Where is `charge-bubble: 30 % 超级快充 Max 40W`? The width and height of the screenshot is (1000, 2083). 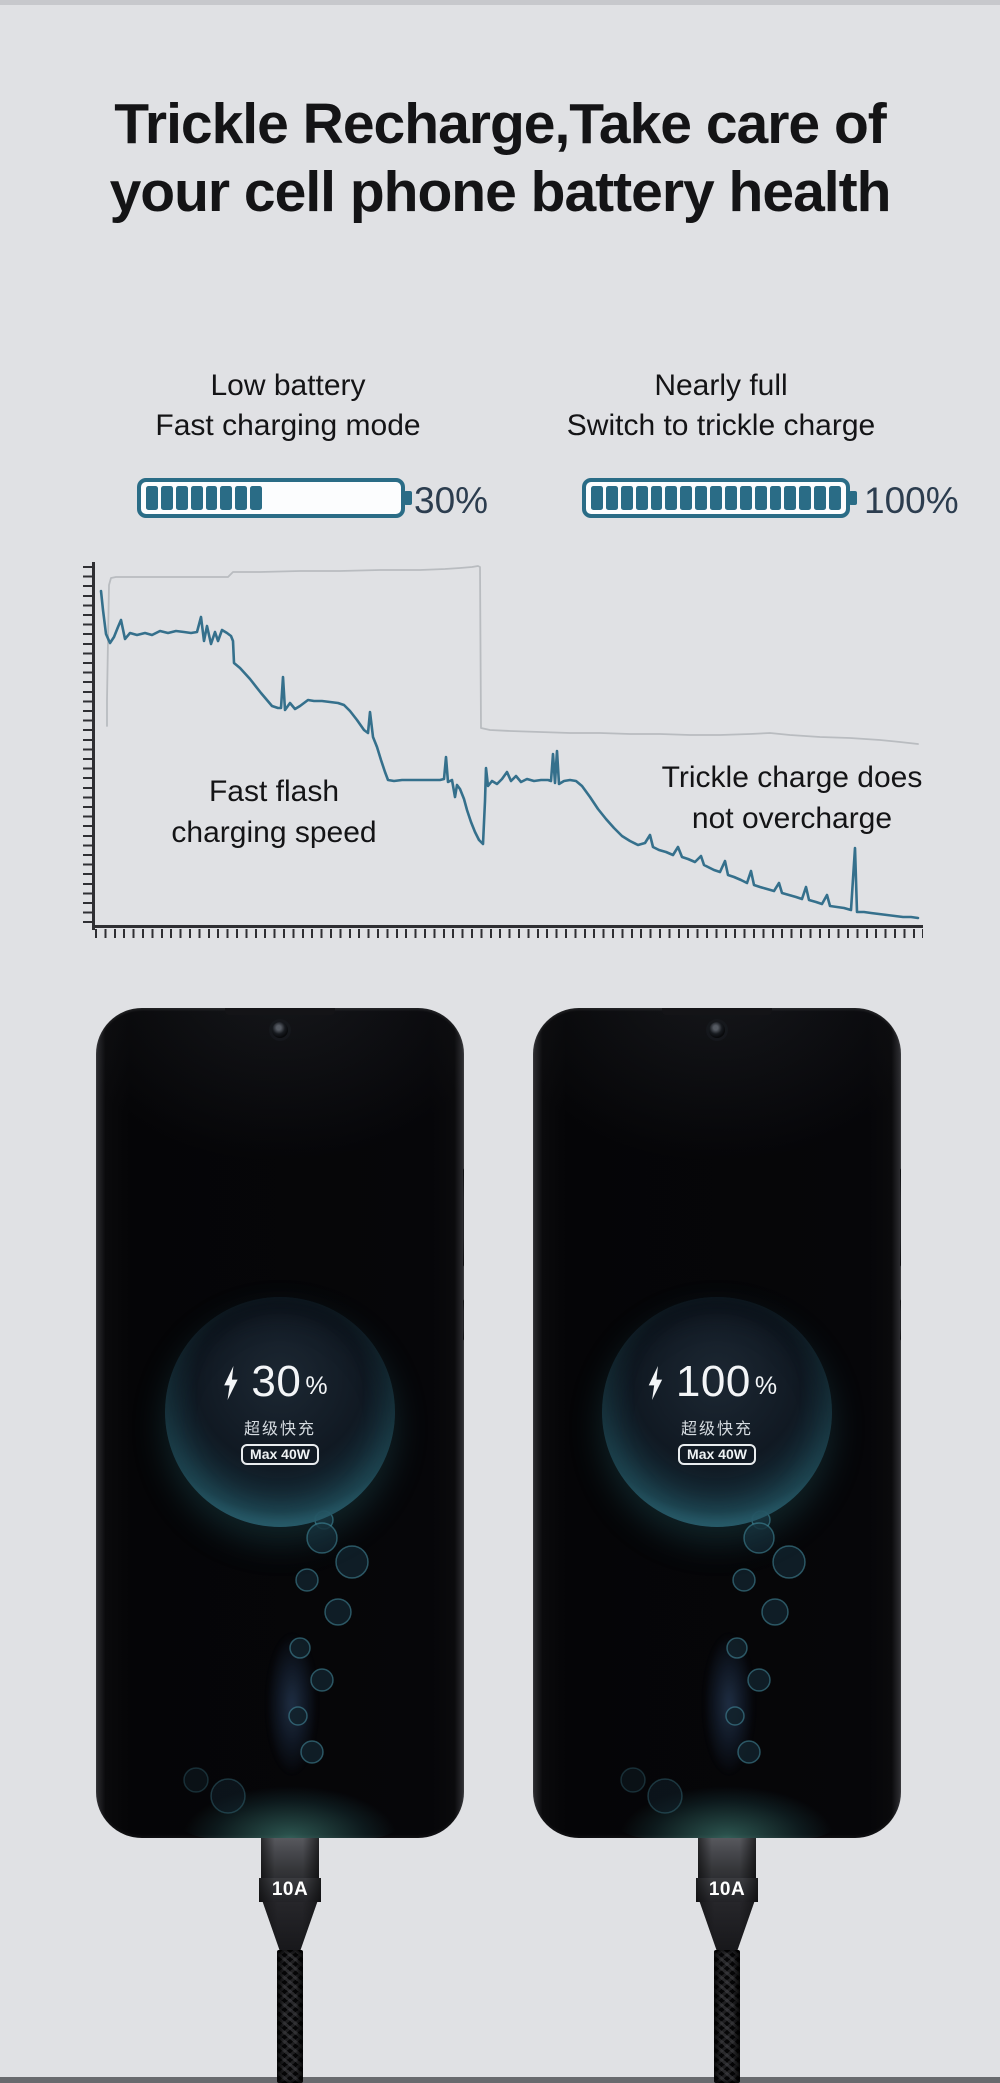
charge-bubble: 30 % 超级快充 Max 40W is located at coordinates (280, 1412).